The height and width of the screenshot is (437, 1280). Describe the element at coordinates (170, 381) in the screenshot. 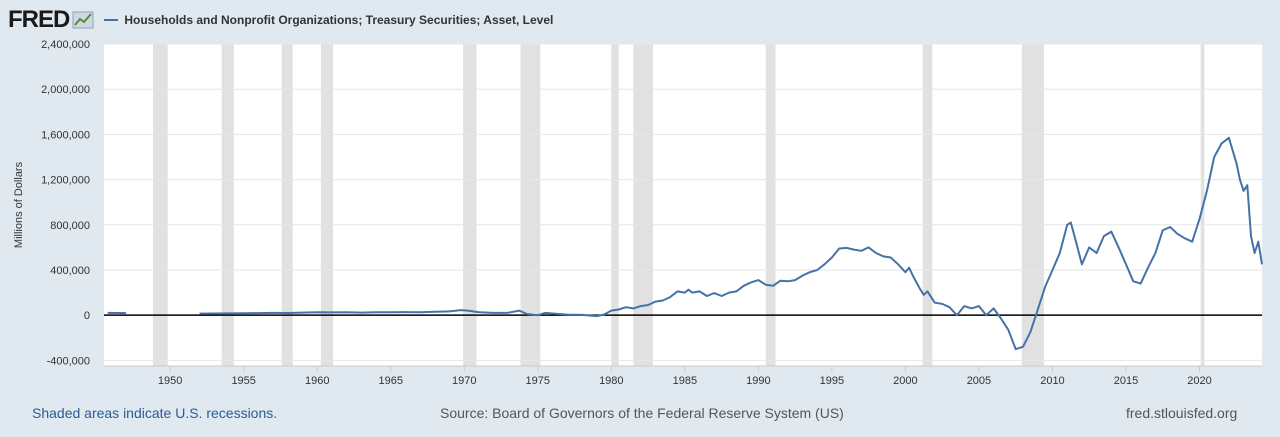

I see `x-tick-label: 1950` at that location.